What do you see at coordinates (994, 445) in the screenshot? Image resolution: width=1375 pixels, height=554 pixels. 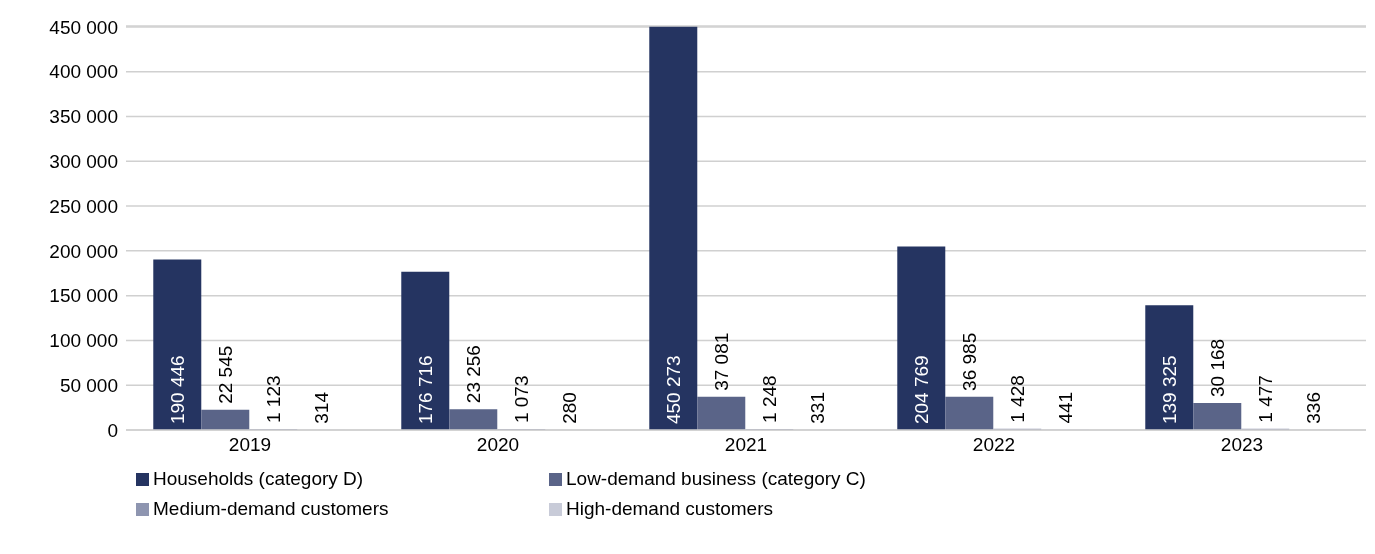 I see `x-tick-label: 2022` at bounding box center [994, 445].